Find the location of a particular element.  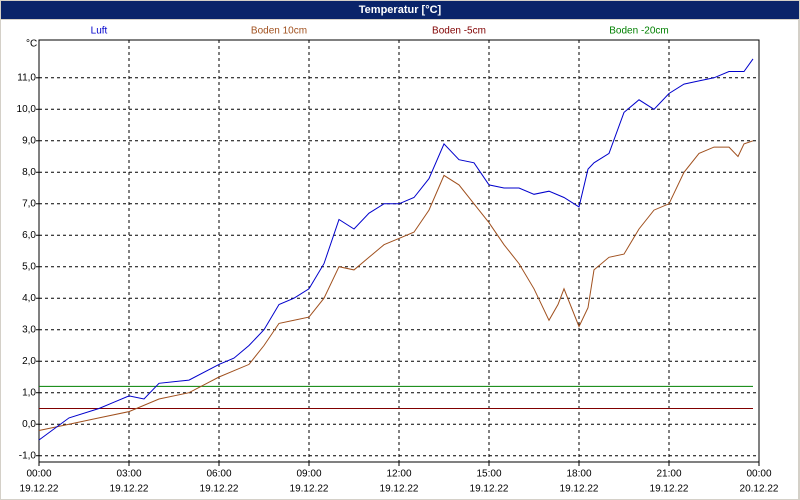

legend-entry: Luft is located at coordinates (99, 31).